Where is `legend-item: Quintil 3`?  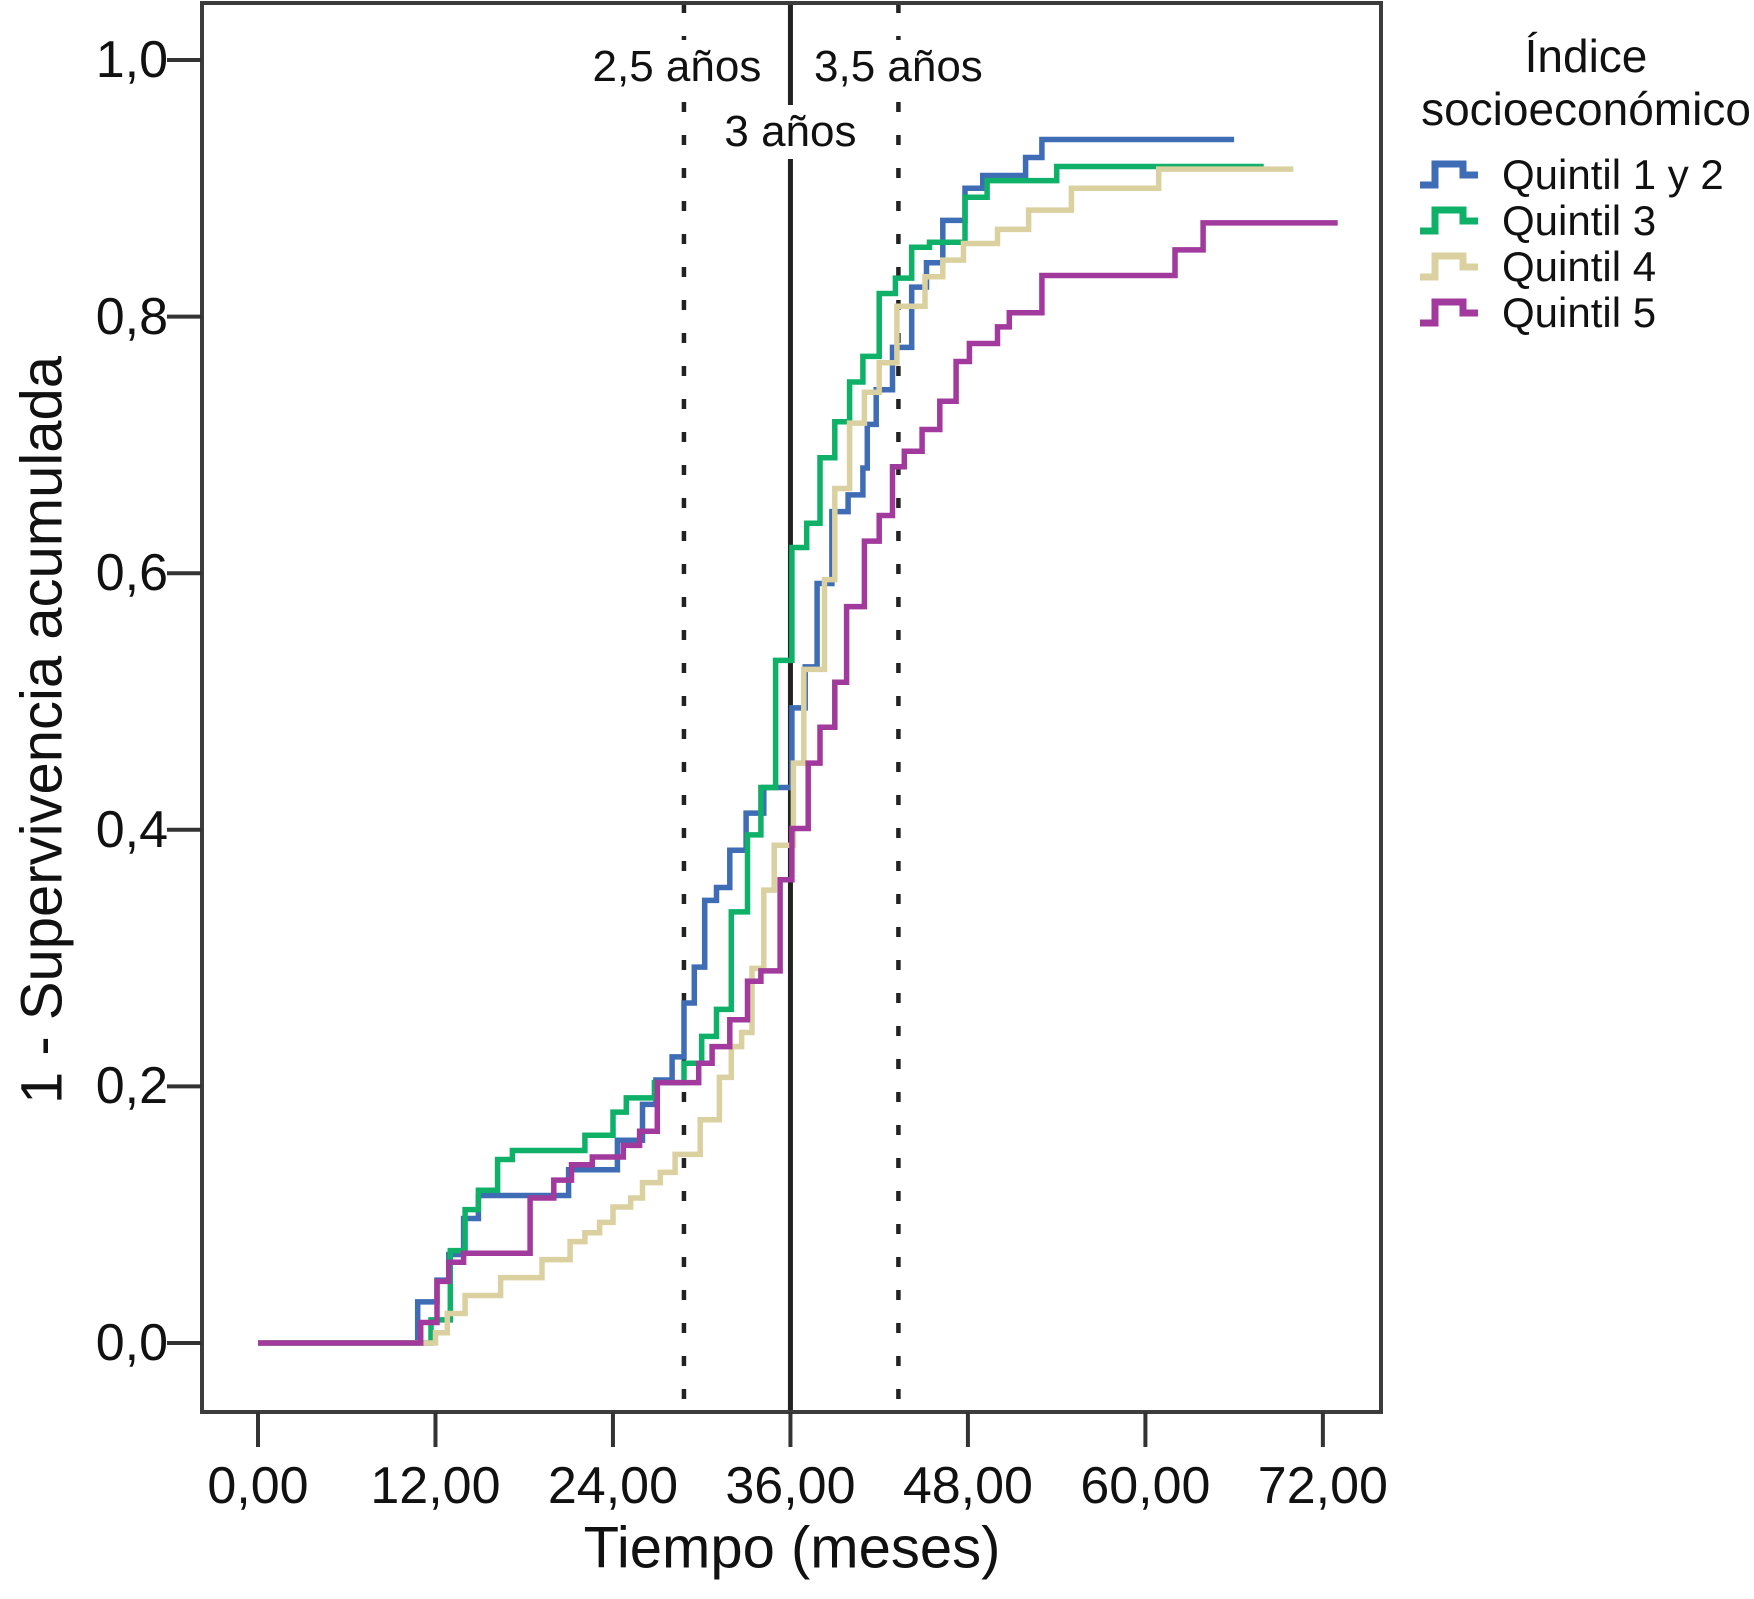
legend-item: Quintil 3 is located at coordinates (1586, 220).